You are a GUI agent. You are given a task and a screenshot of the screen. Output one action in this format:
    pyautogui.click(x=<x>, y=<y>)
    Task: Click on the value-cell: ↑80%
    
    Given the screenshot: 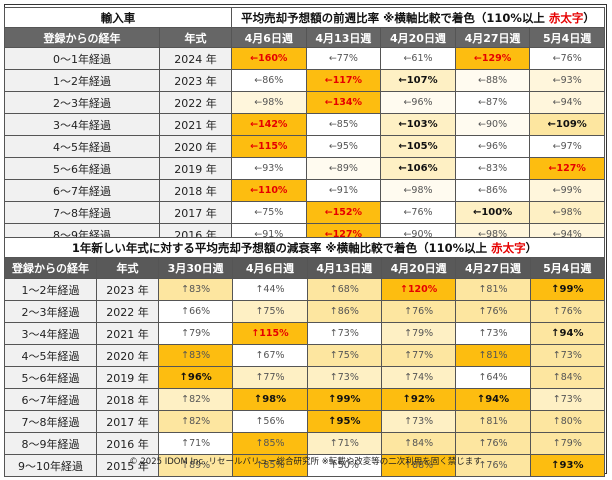 What is the action you would take?
    pyautogui.click(x=567, y=421)
    